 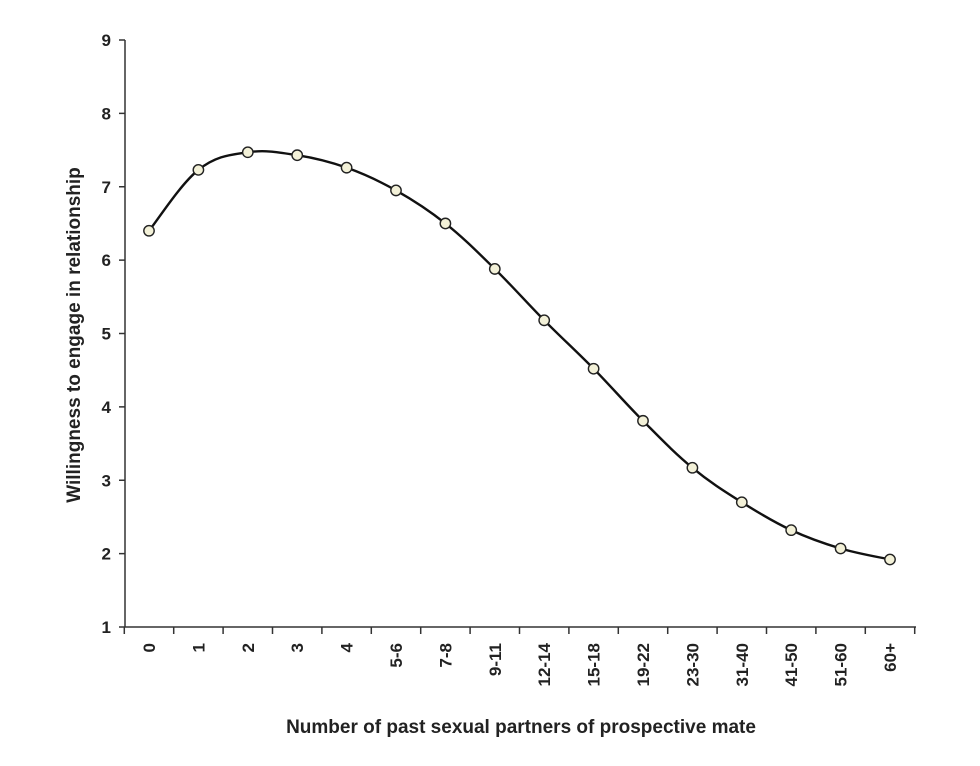 What do you see at coordinates (106, 113) in the screenshot?
I see `y-tick-label: 8` at bounding box center [106, 113].